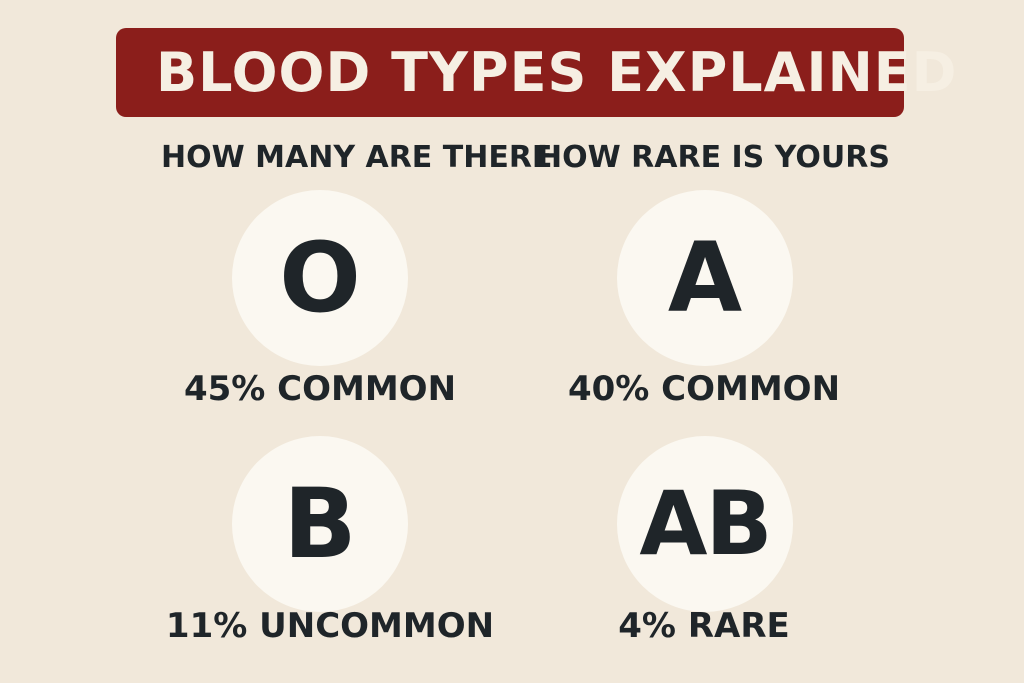 This screenshot has height=683, width=1024. I want to click on blood-type-b-circle: B, so click(320, 524).